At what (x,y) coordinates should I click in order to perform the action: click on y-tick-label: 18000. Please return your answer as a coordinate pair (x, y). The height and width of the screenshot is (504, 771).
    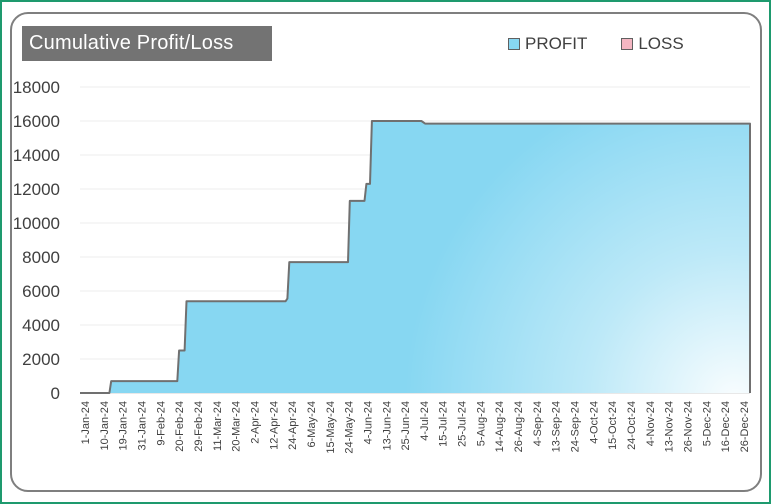
    Looking at the image, I should click on (36, 87).